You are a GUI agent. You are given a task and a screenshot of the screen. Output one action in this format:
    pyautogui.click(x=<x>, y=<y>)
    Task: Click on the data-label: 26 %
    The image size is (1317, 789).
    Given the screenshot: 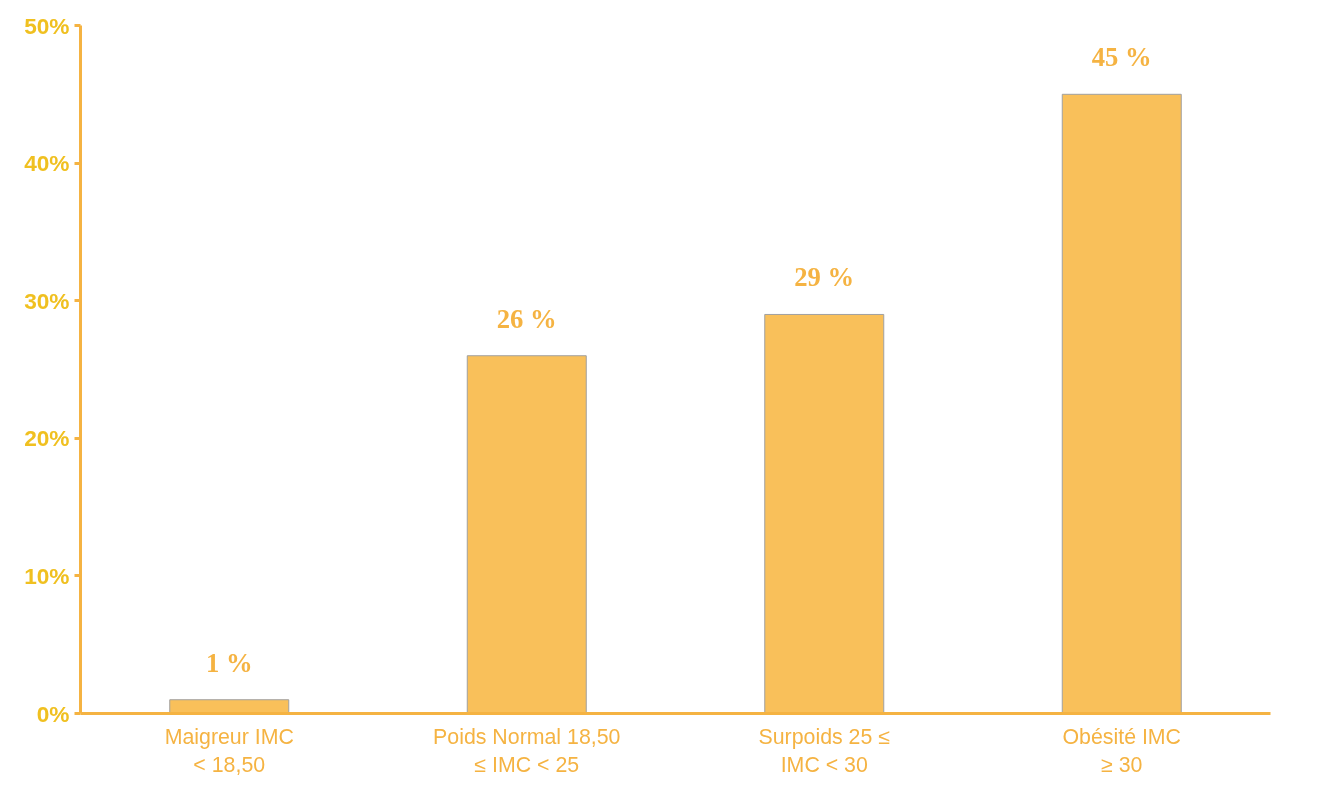 What is the action you would take?
    pyautogui.click(x=526, y=318)
    